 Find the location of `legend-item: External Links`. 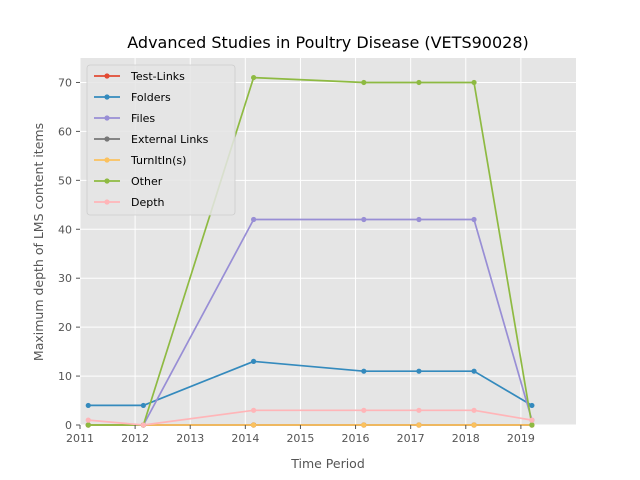

legend-item: External Links is located at coordinates (151, 139).